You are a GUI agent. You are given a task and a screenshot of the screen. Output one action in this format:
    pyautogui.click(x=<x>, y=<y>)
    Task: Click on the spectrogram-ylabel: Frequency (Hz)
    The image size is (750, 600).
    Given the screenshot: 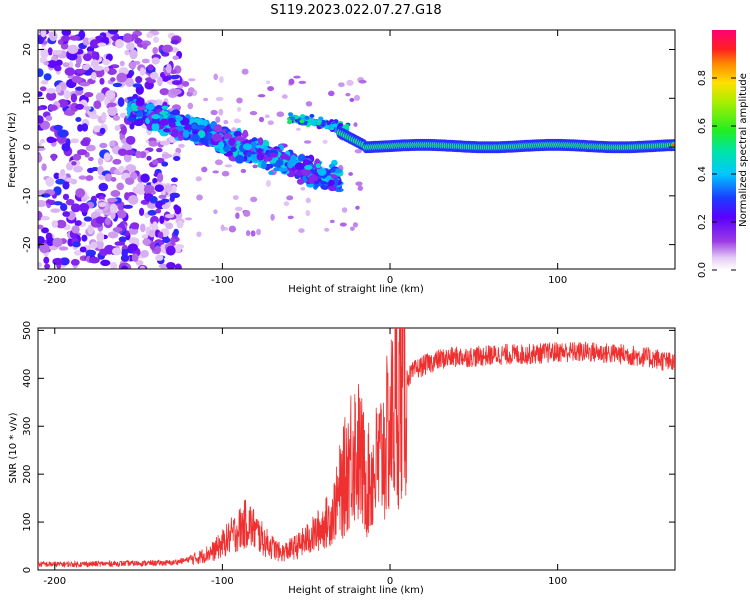 What is the action you would take?
    pyautogui.click(x=12, y=150)
    